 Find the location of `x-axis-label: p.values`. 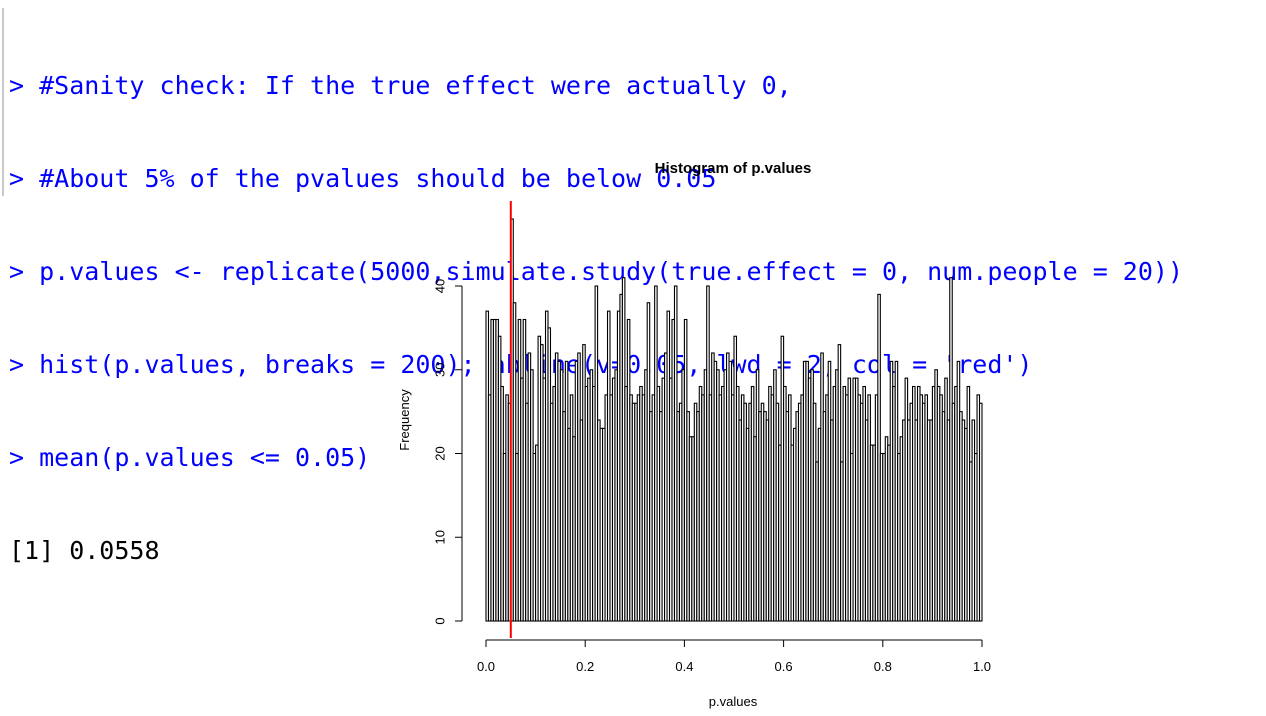

x-axis-label: p.values is located at coordinates (733, 701).